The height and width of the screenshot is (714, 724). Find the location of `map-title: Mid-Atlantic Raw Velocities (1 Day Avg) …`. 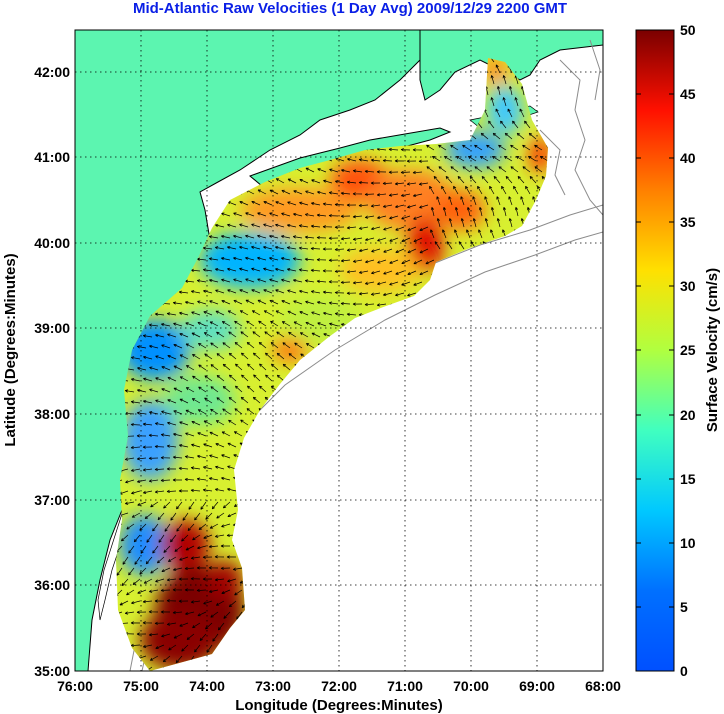

map-title: Mid-Atlantic Raw Velocities (1 Day Avg) … is located at coordinates (350, 8).